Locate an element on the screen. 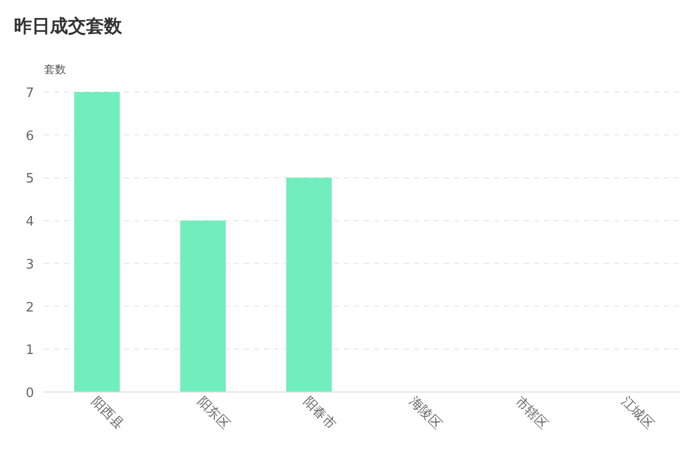  y-tick-label: 6 is located at coordinates (30, 136).